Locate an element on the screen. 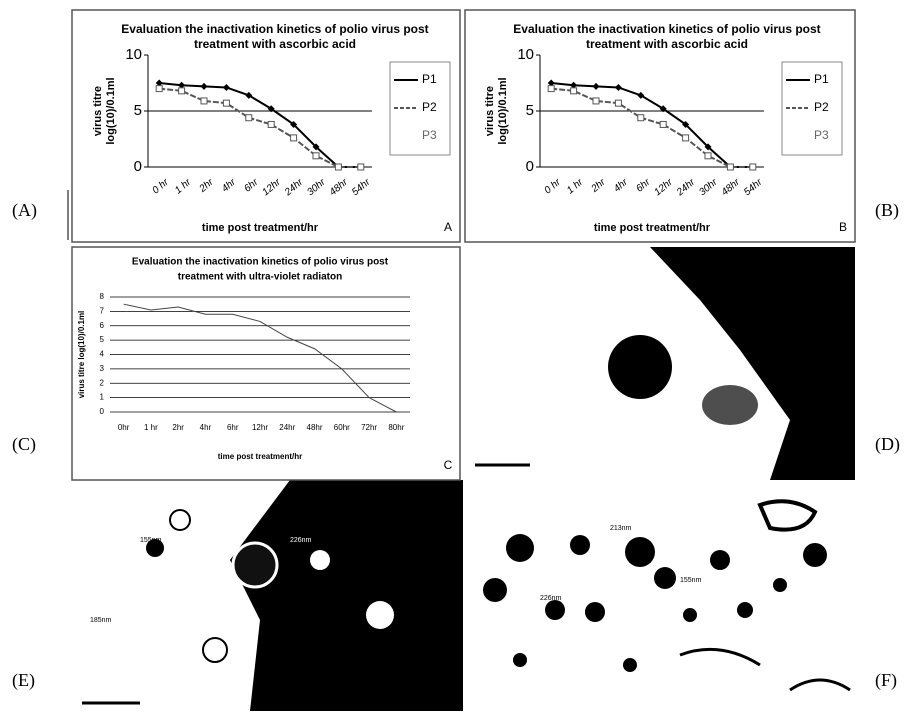  x-tick-label: 24hr is located at coordinates (287, 427).